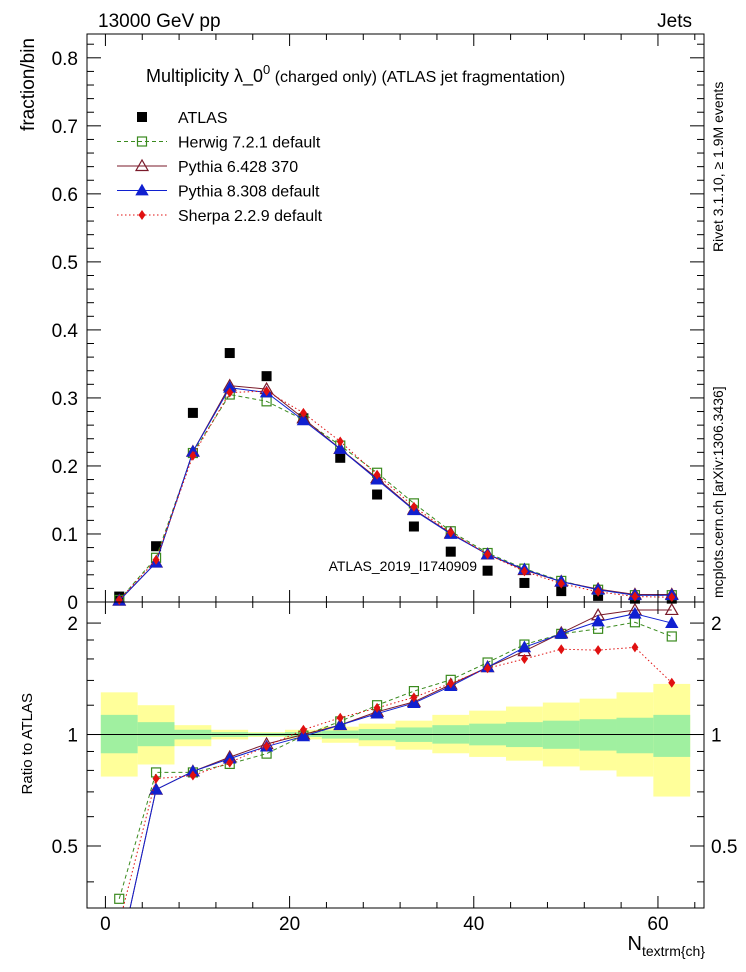 The image size is (746, 972). Describe the element at coordinates (718, 167) in the screenshot. I see `rivet-label: Rivet 3.1.10, ≥ 1.9M events` at that location.